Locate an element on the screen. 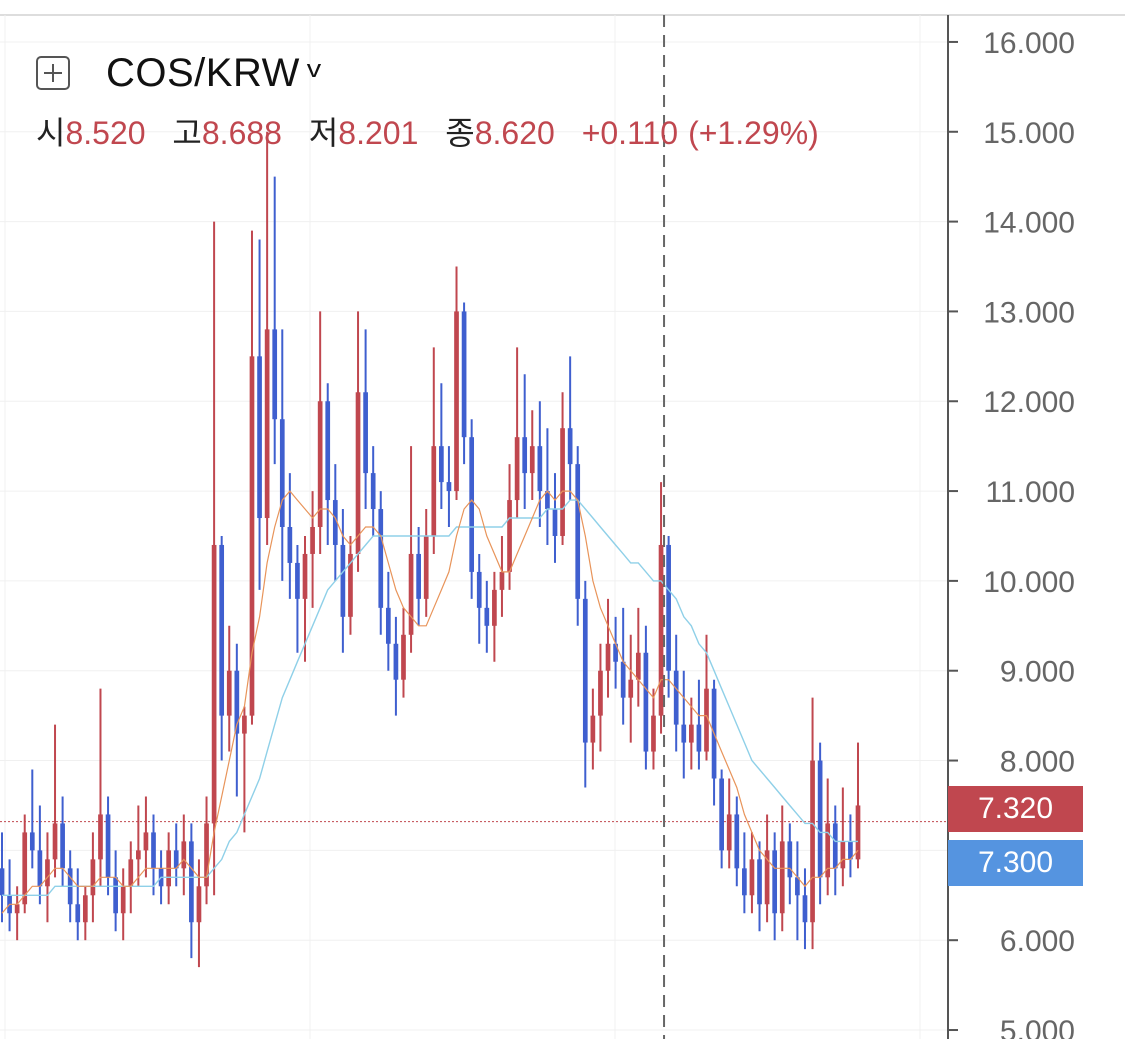 This screenshot has width=1125, height=1039. symbol-name: COS/KRW is located at coordinates (203, 72).